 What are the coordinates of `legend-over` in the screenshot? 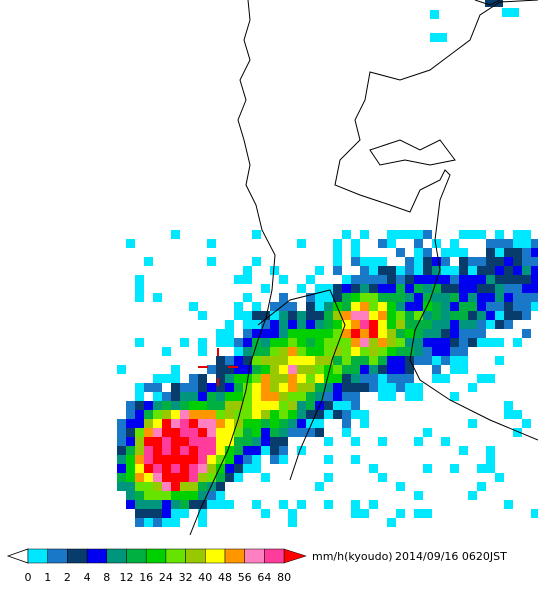 It's located at (295, 556).